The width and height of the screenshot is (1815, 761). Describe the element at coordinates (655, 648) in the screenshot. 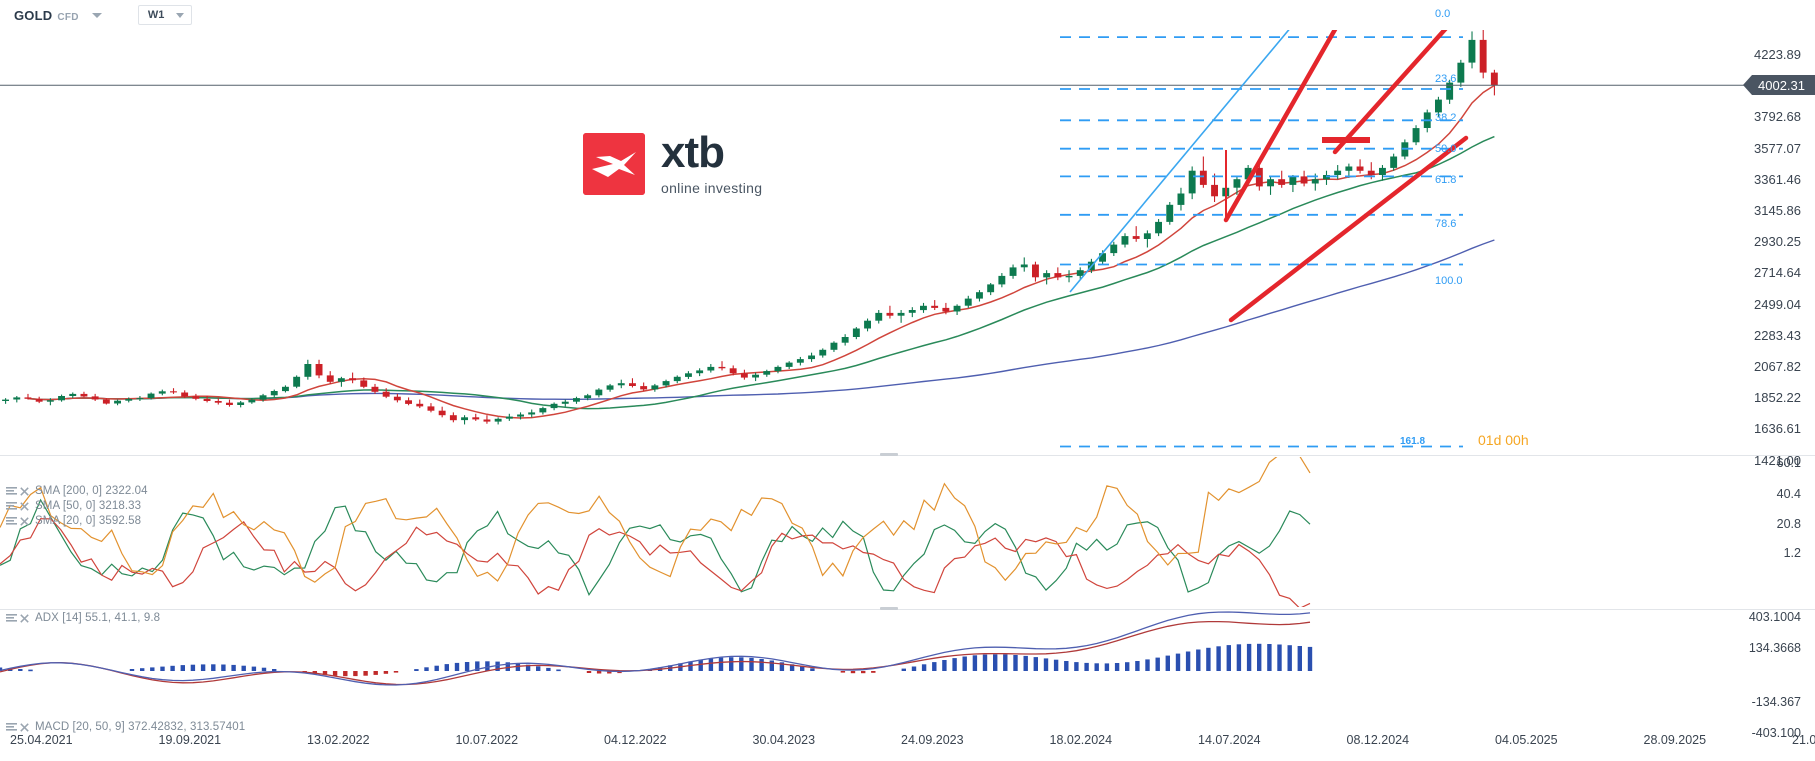

I see `macd-line` at that location.